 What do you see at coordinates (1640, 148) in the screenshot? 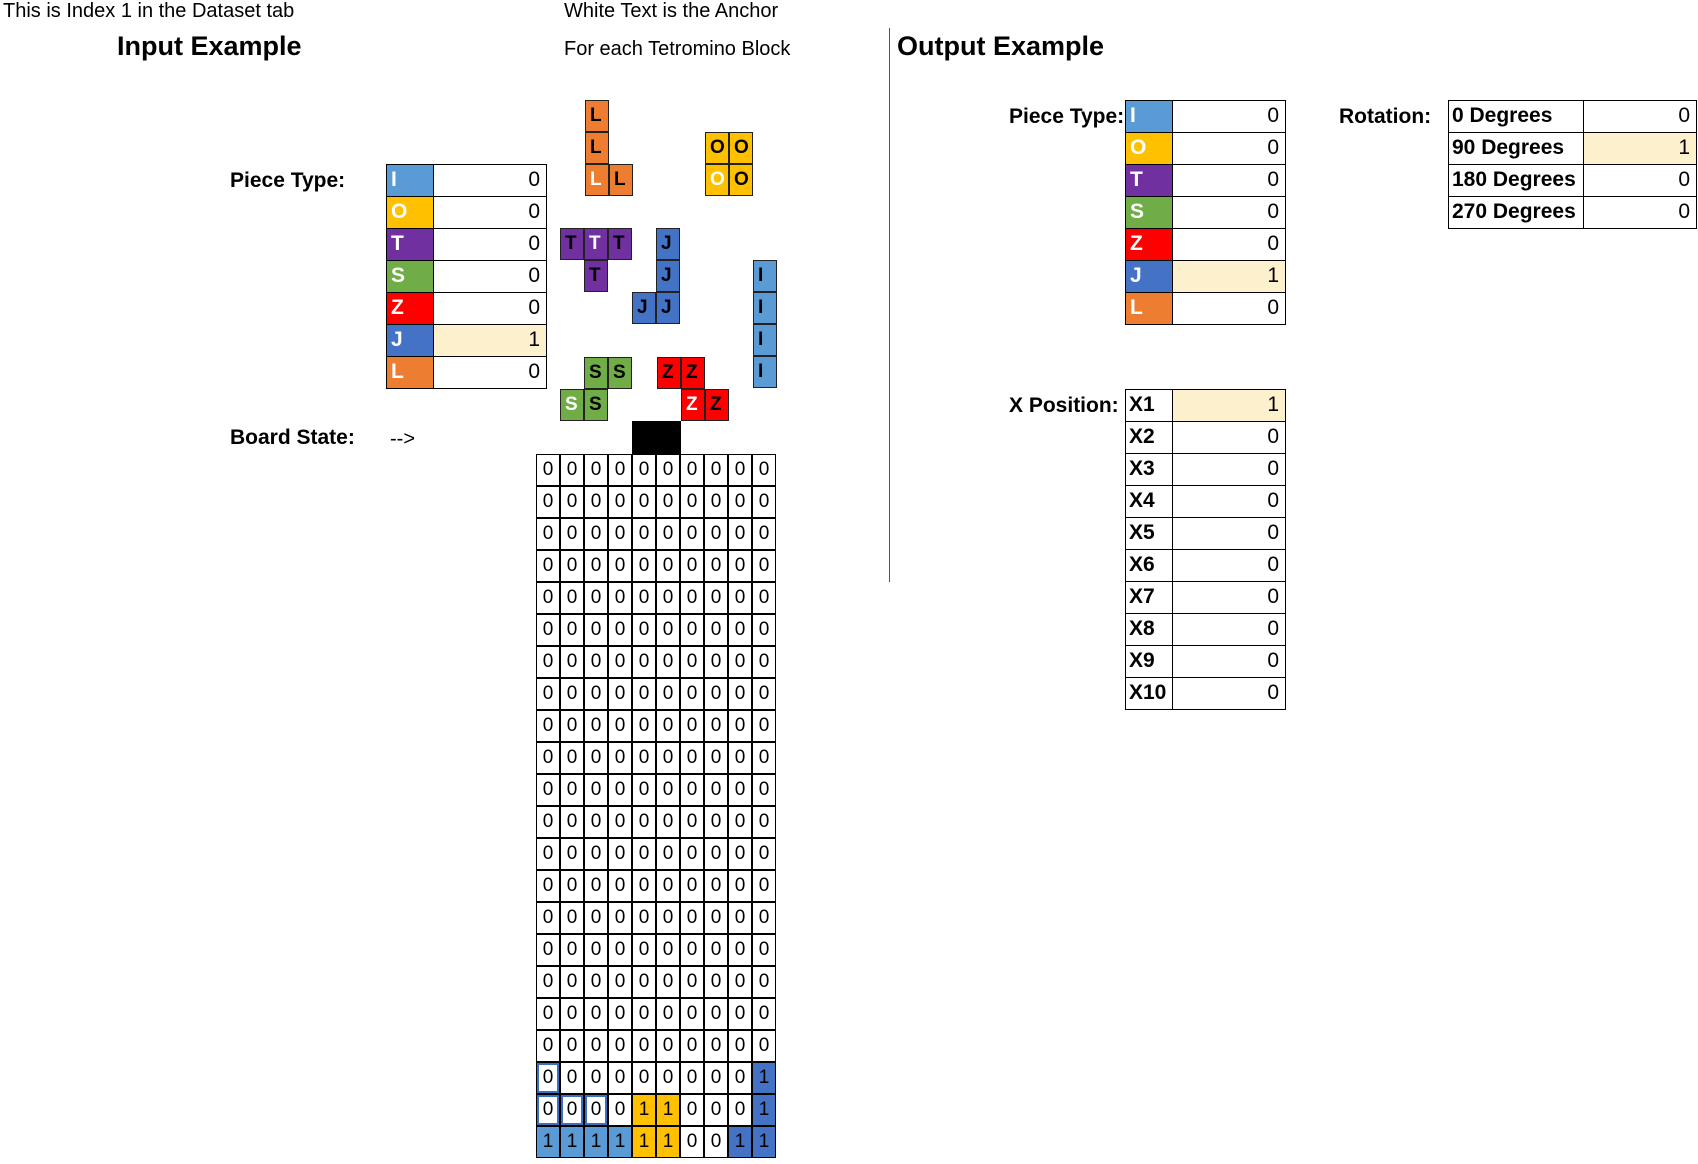
I see `rotation-value: 1` at bounding box center [1640, 148].